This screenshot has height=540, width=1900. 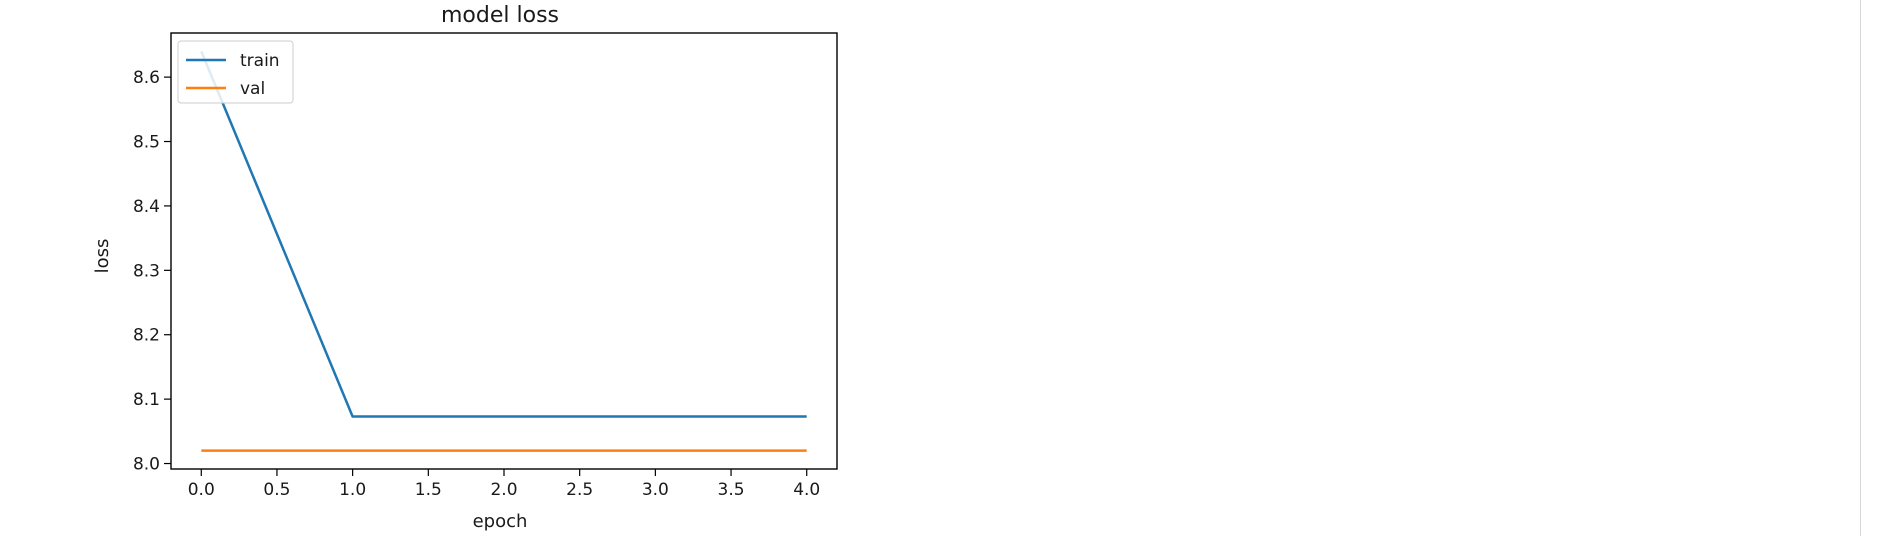 I want to click on x-tick-label: 0.5, so click(x=276, y=490).